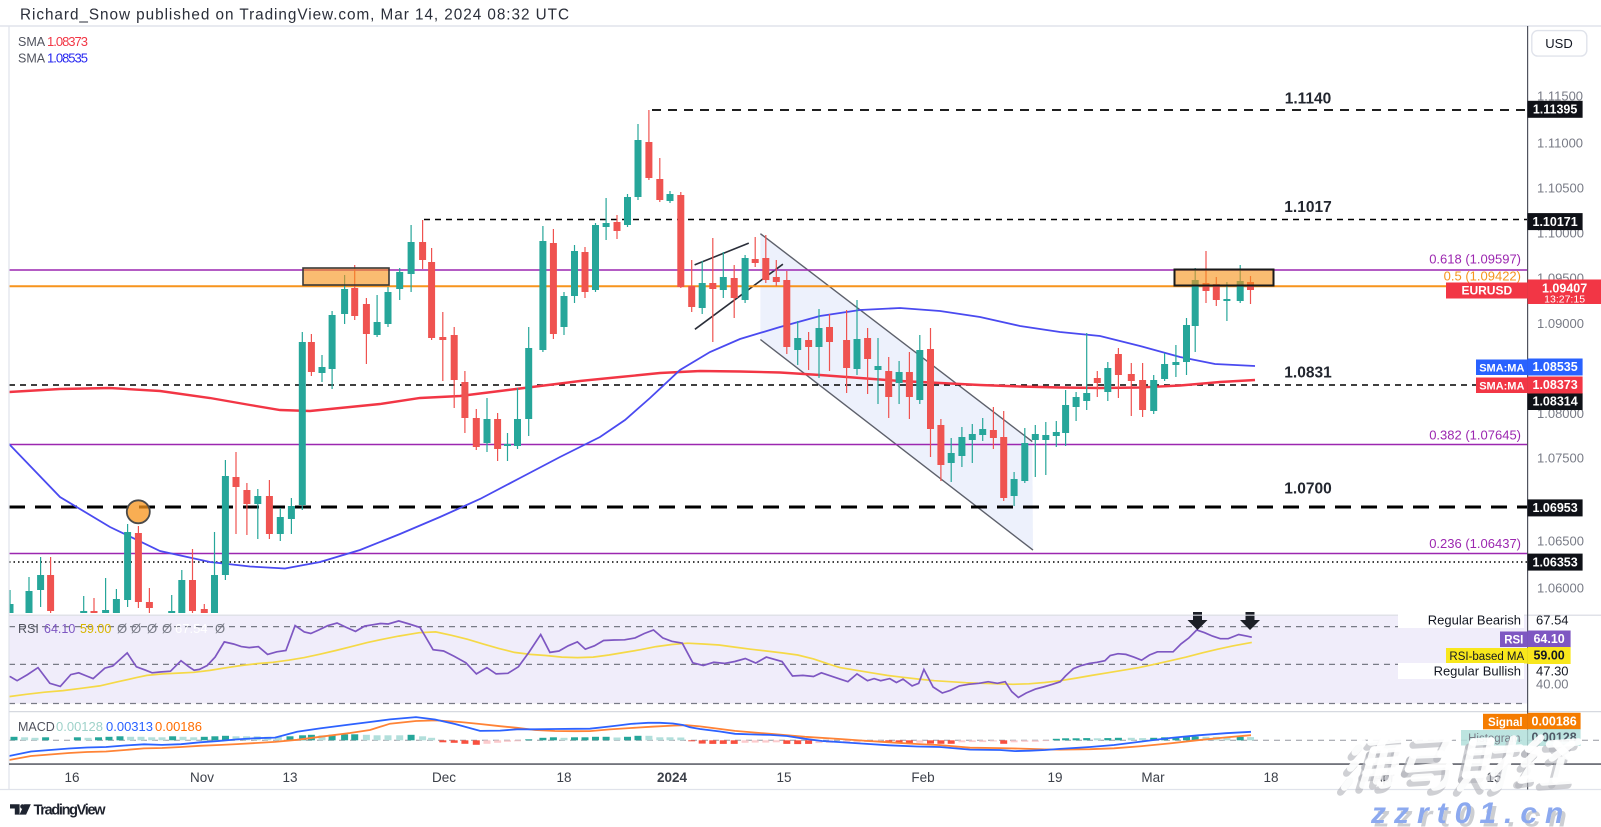 The image size is (1601, 827). What do you see at coordinates (1307, 489) in the screenshot?
I see `svg-text: 1.0700` at bounding box center [1307, 489].